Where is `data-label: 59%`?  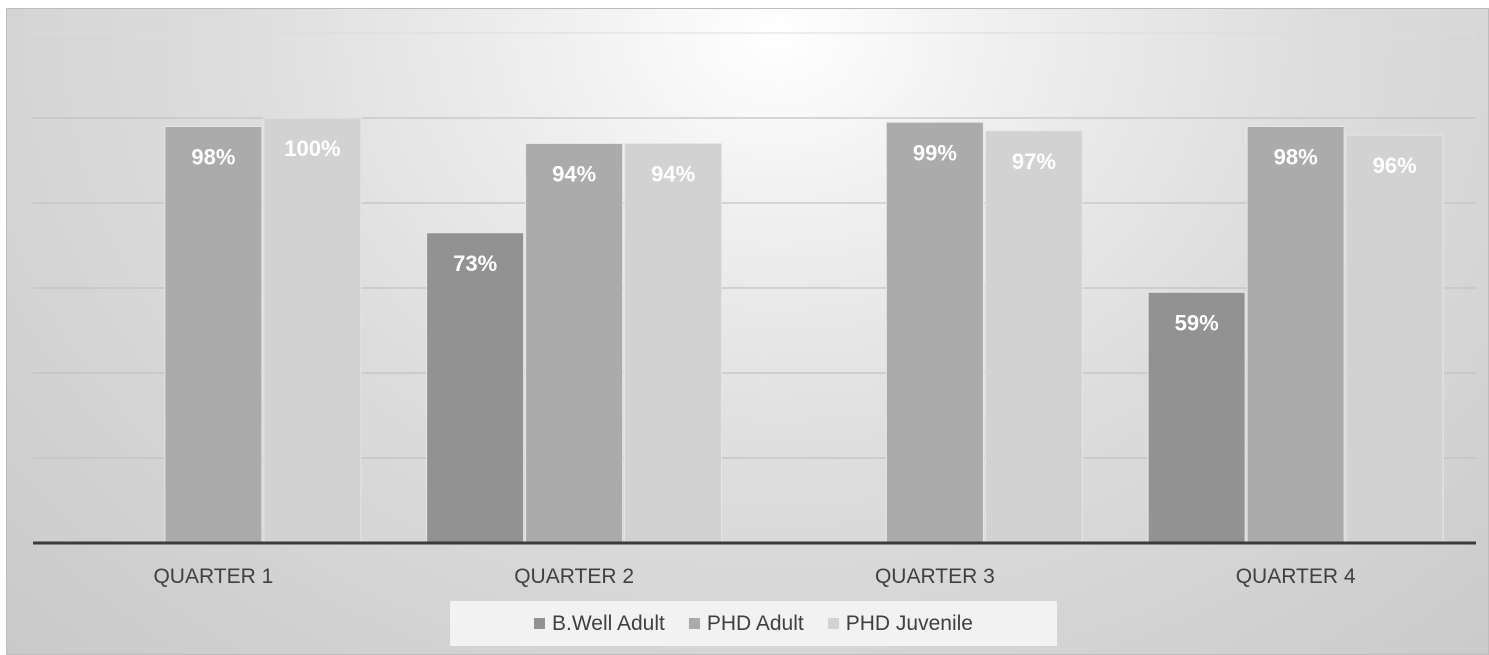
data-label: 59% is located at coordinates (1197, 322).